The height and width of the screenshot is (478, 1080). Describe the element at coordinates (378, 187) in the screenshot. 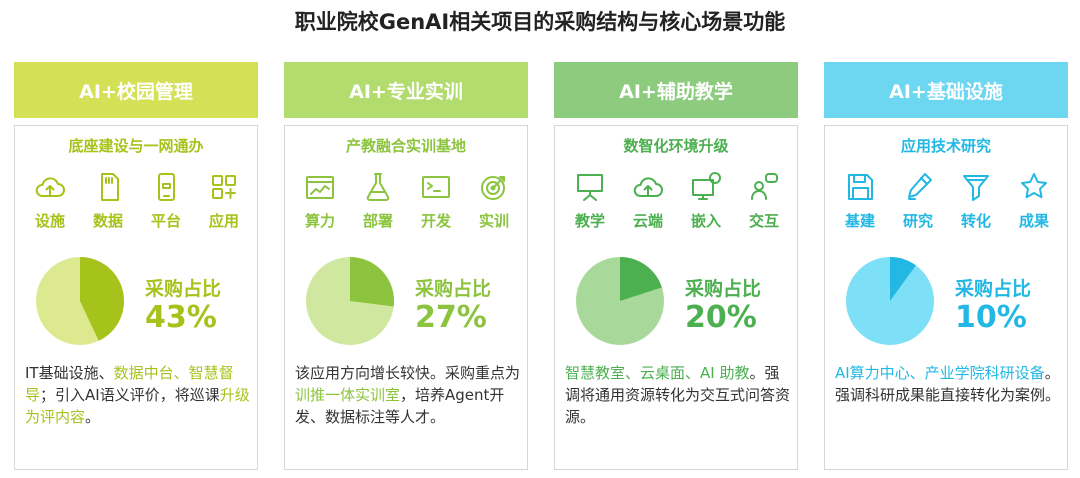

I see `flask-icon` at that location.